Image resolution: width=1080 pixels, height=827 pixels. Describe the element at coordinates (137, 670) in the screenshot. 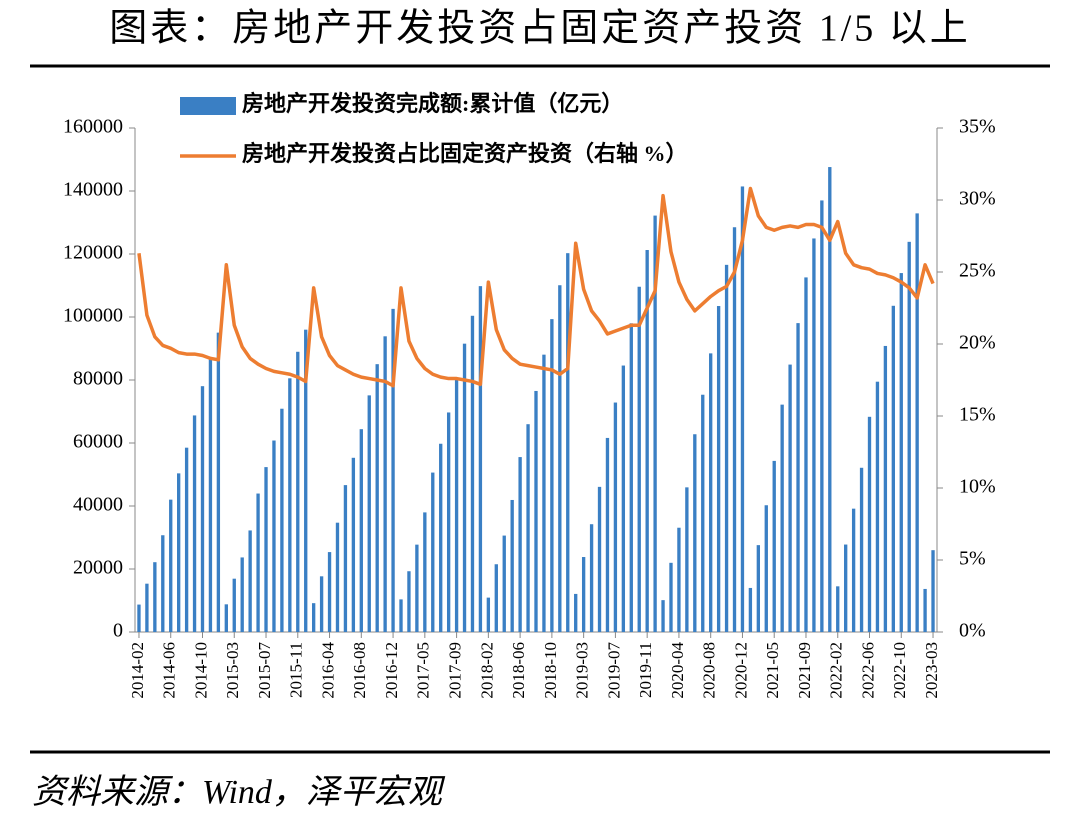

I see `x-tick-label: 2014-02` at that location.